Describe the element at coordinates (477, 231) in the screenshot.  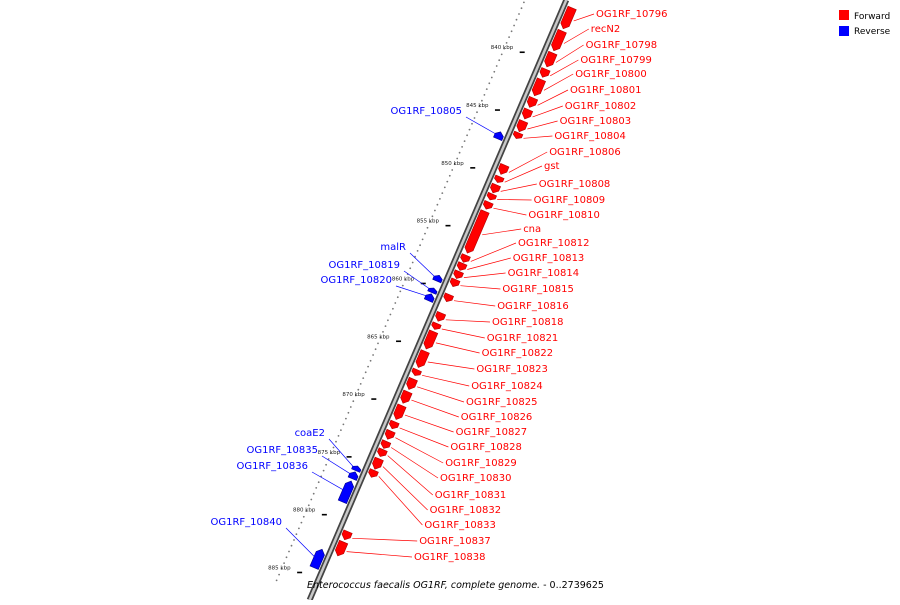
I see `forward-gene-cna` at that location.